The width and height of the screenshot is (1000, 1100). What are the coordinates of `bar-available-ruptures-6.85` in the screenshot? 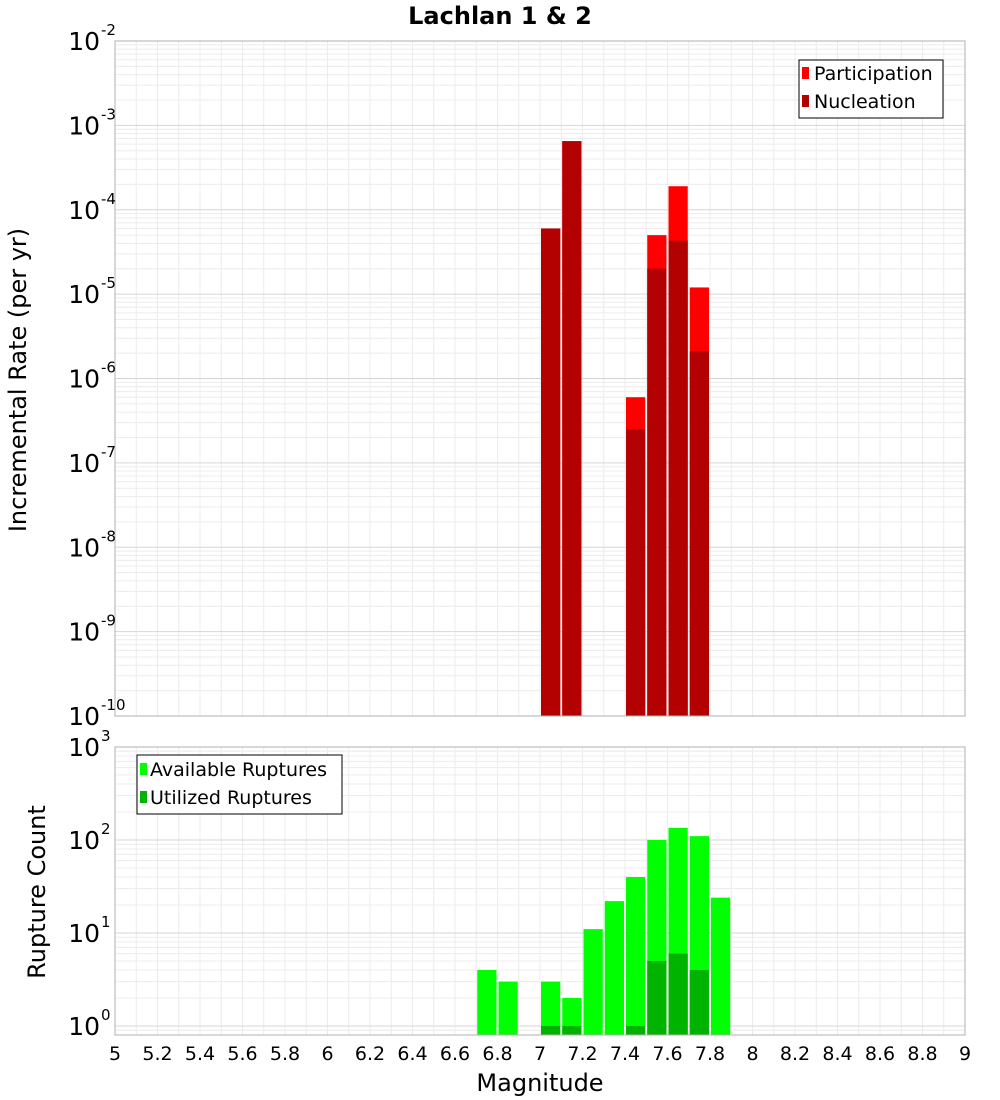 It's located at (508, 1008).